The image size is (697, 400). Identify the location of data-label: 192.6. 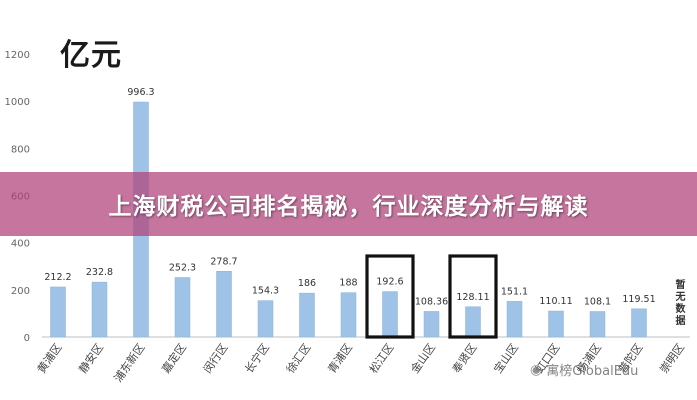
(389, 282).